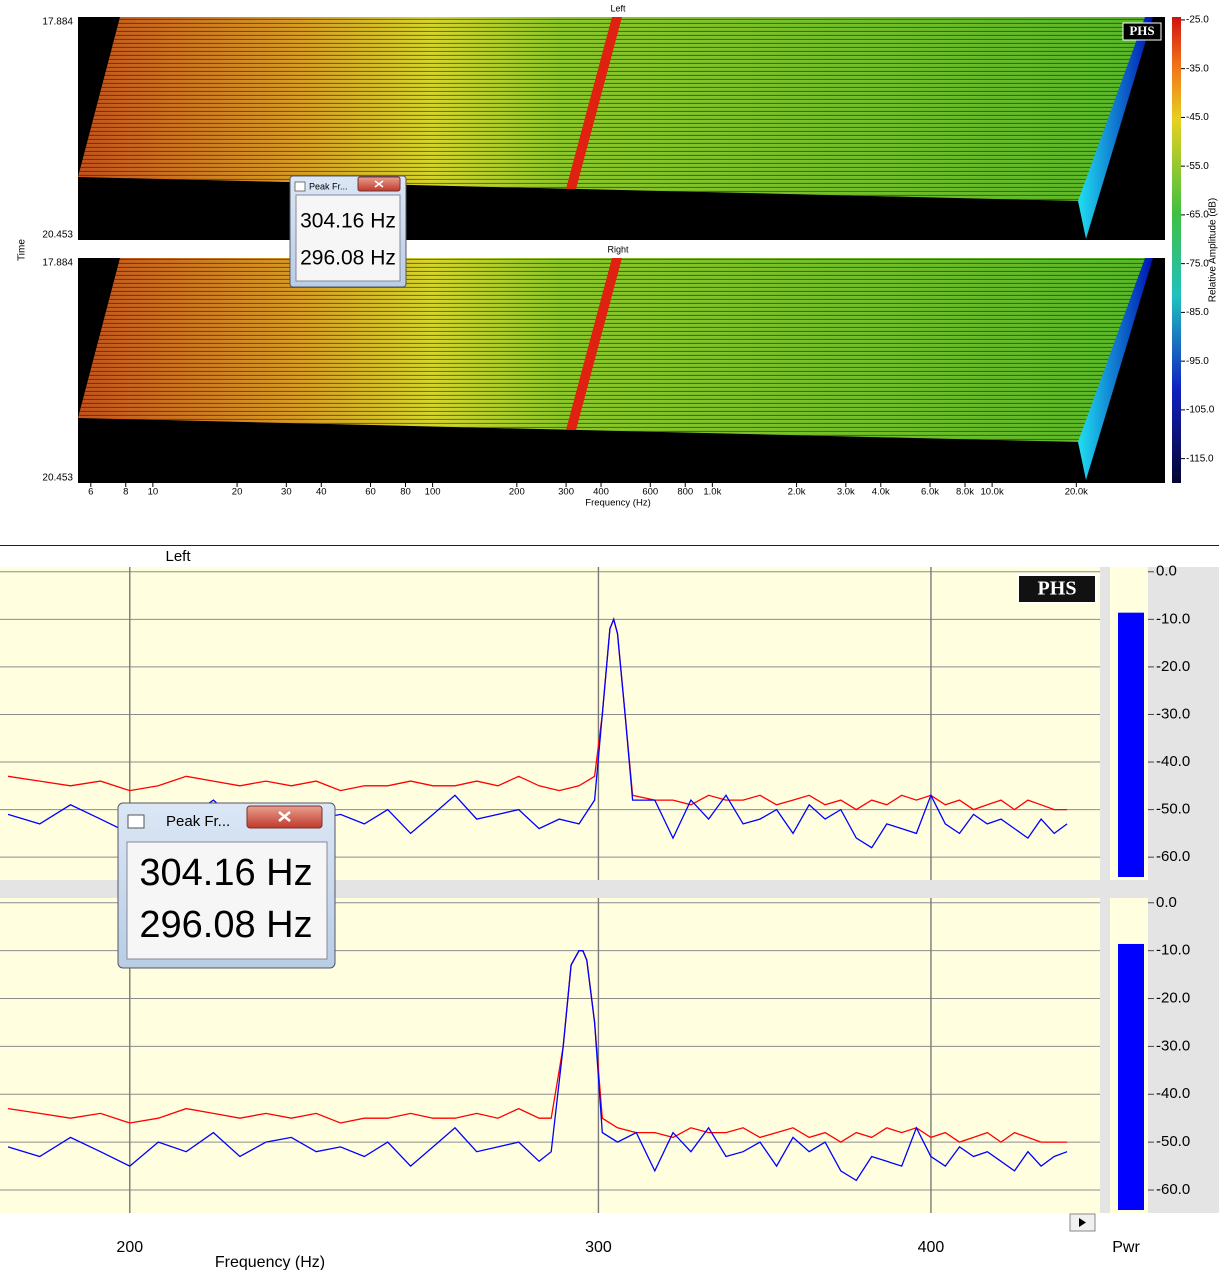 This screenshot has width=1219, height=1270. I want to click on colorbar-tick-label: -95.0, so click(1197, 361).